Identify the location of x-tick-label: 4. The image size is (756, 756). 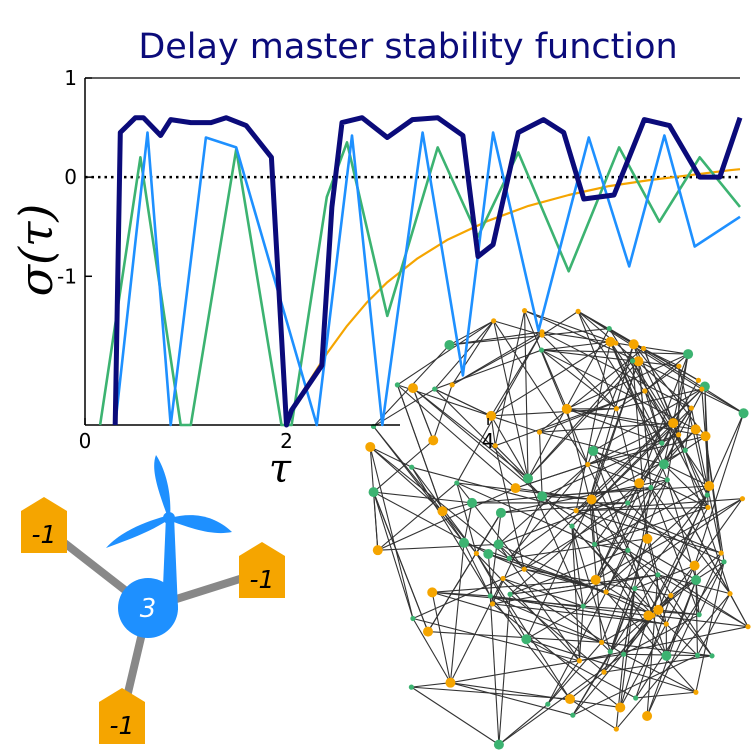
(488, 441).